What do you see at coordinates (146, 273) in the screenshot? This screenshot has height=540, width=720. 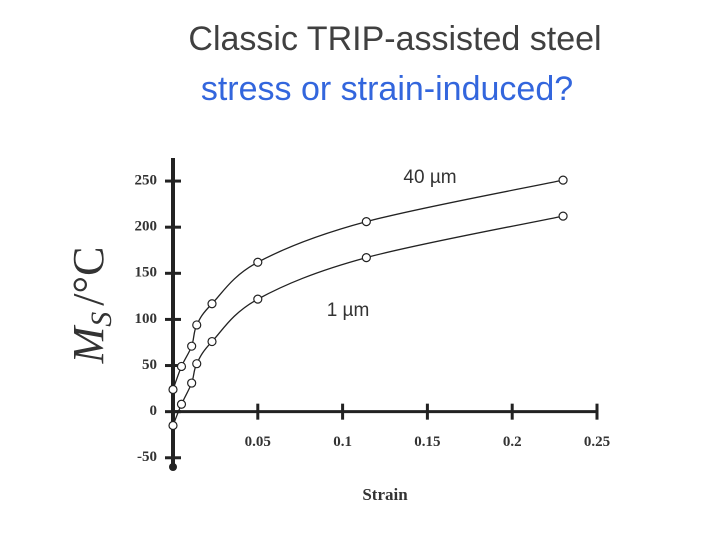 I see `y-tick-label: 150` at bounding box center [146, 273].